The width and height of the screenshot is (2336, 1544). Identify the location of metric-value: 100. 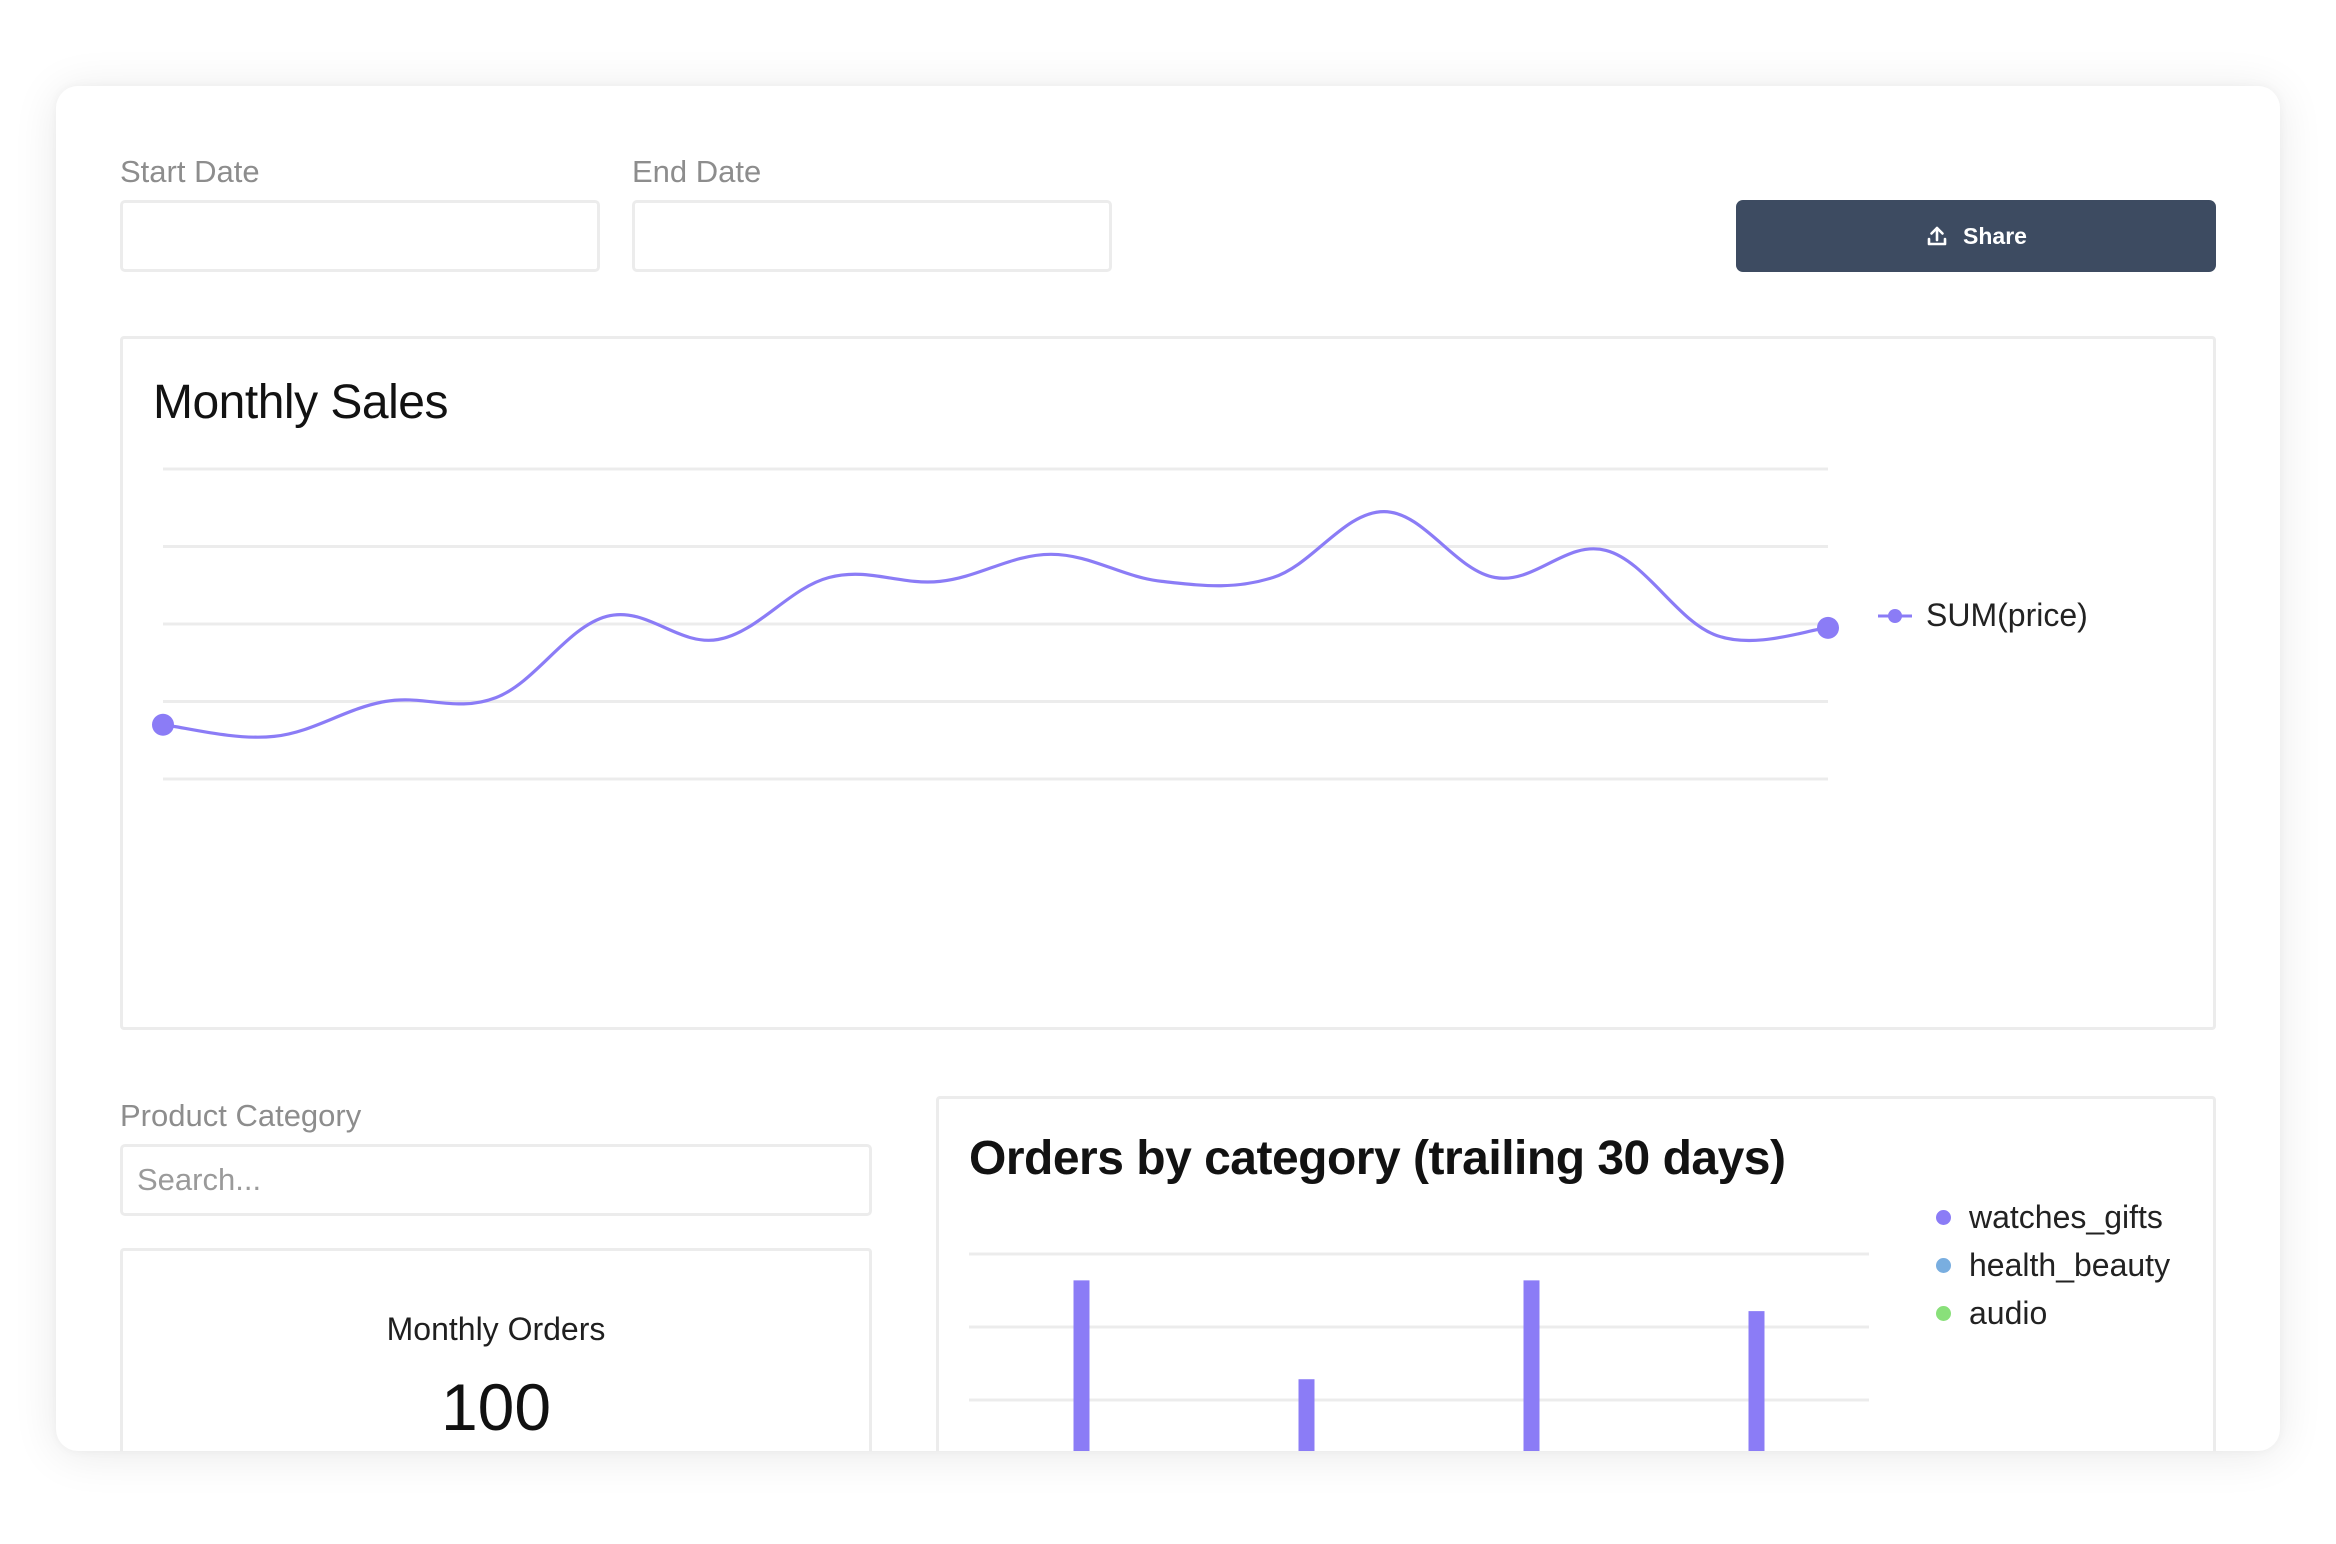
(496, 1407).